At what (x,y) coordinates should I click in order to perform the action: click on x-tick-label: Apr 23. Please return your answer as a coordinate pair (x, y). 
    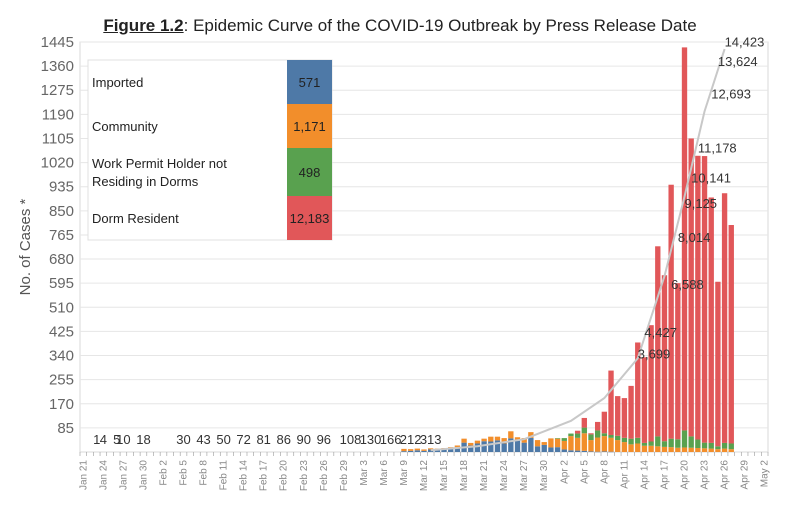
    Looking at the image, I should click on (705, 475).